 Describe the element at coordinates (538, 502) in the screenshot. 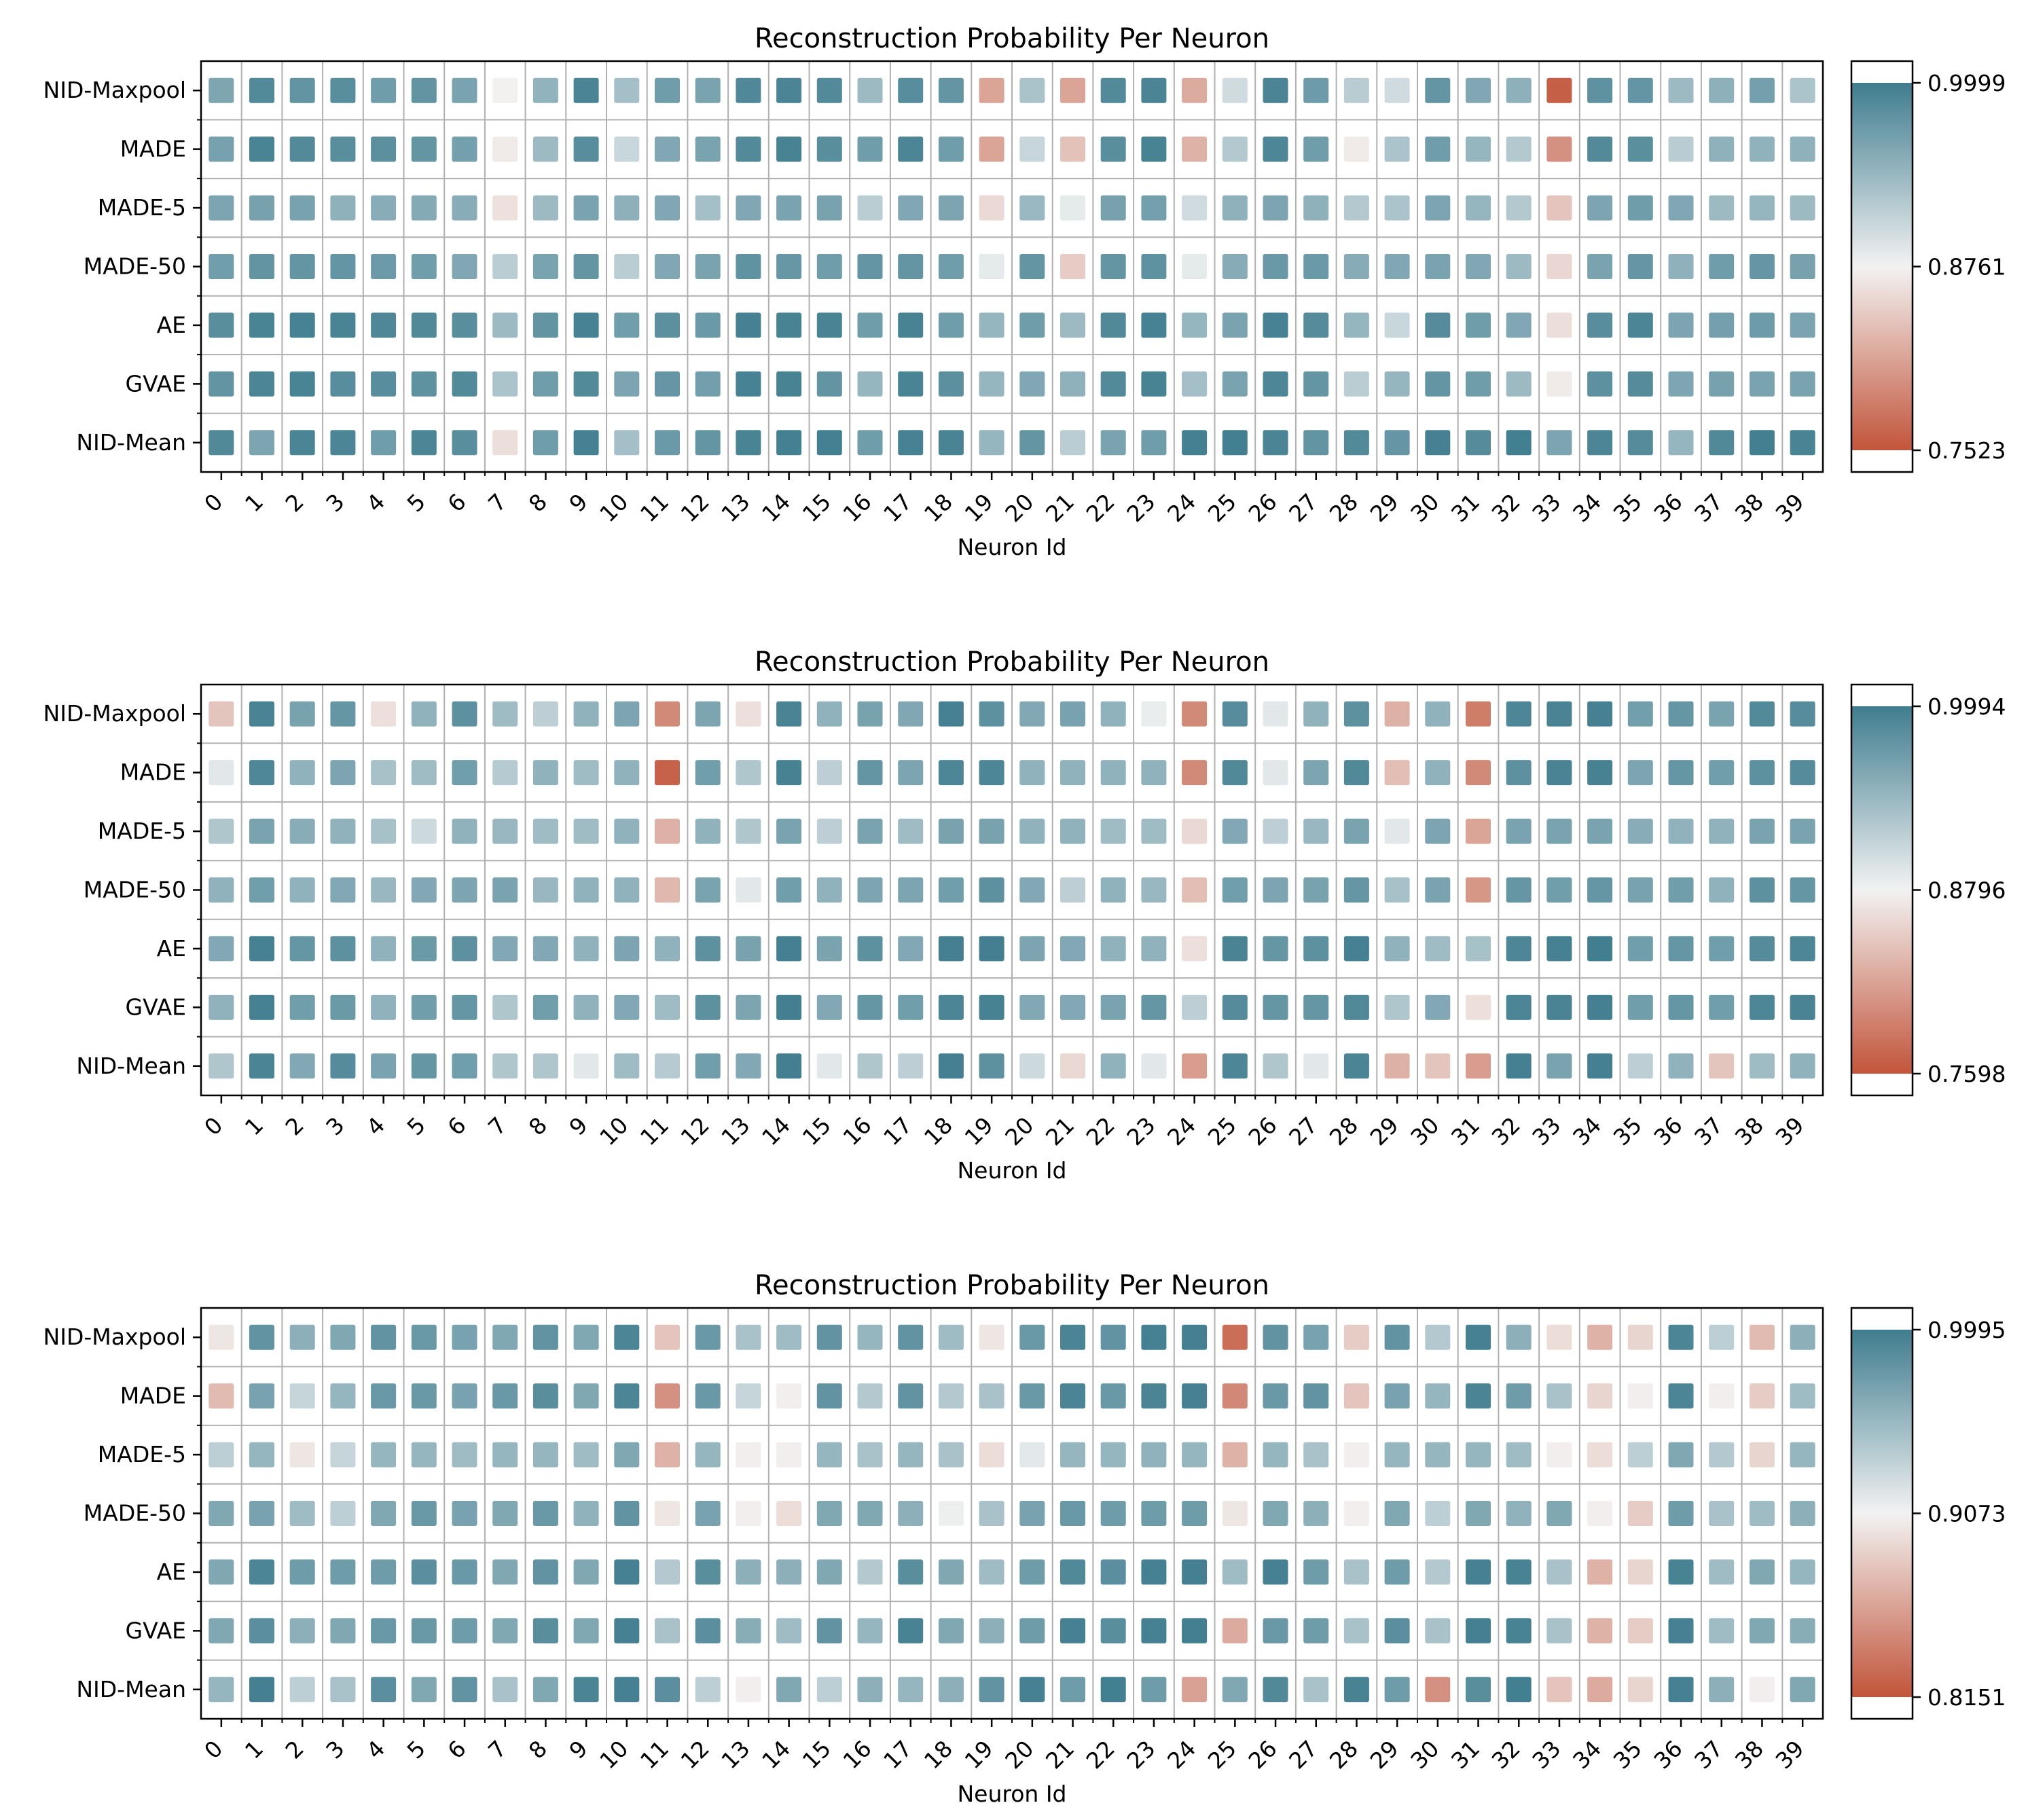

I see `x-tick-label: 8` at that location.